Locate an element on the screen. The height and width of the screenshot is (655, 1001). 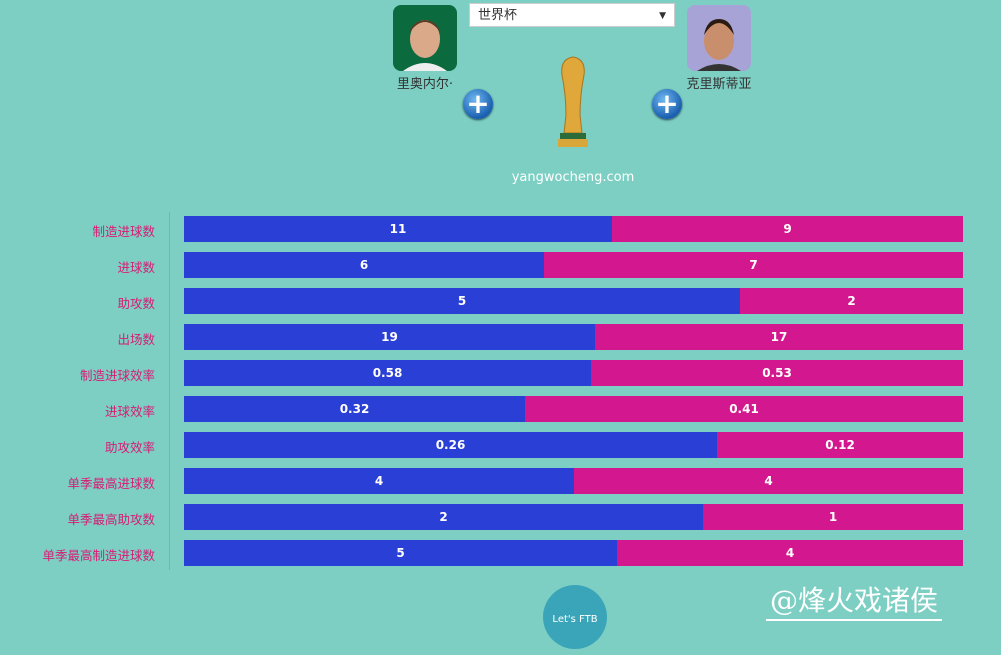
category-label: 单季最高助攻数 is located at coordinates (111, 519).